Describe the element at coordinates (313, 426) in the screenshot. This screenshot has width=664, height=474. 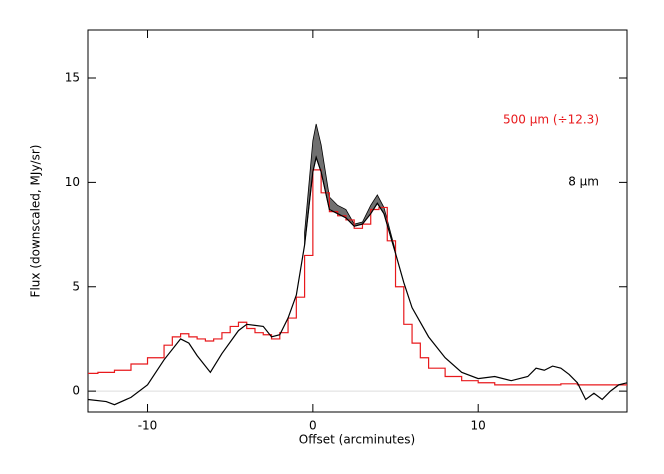
I see `x-tick-label: 0` at that location.